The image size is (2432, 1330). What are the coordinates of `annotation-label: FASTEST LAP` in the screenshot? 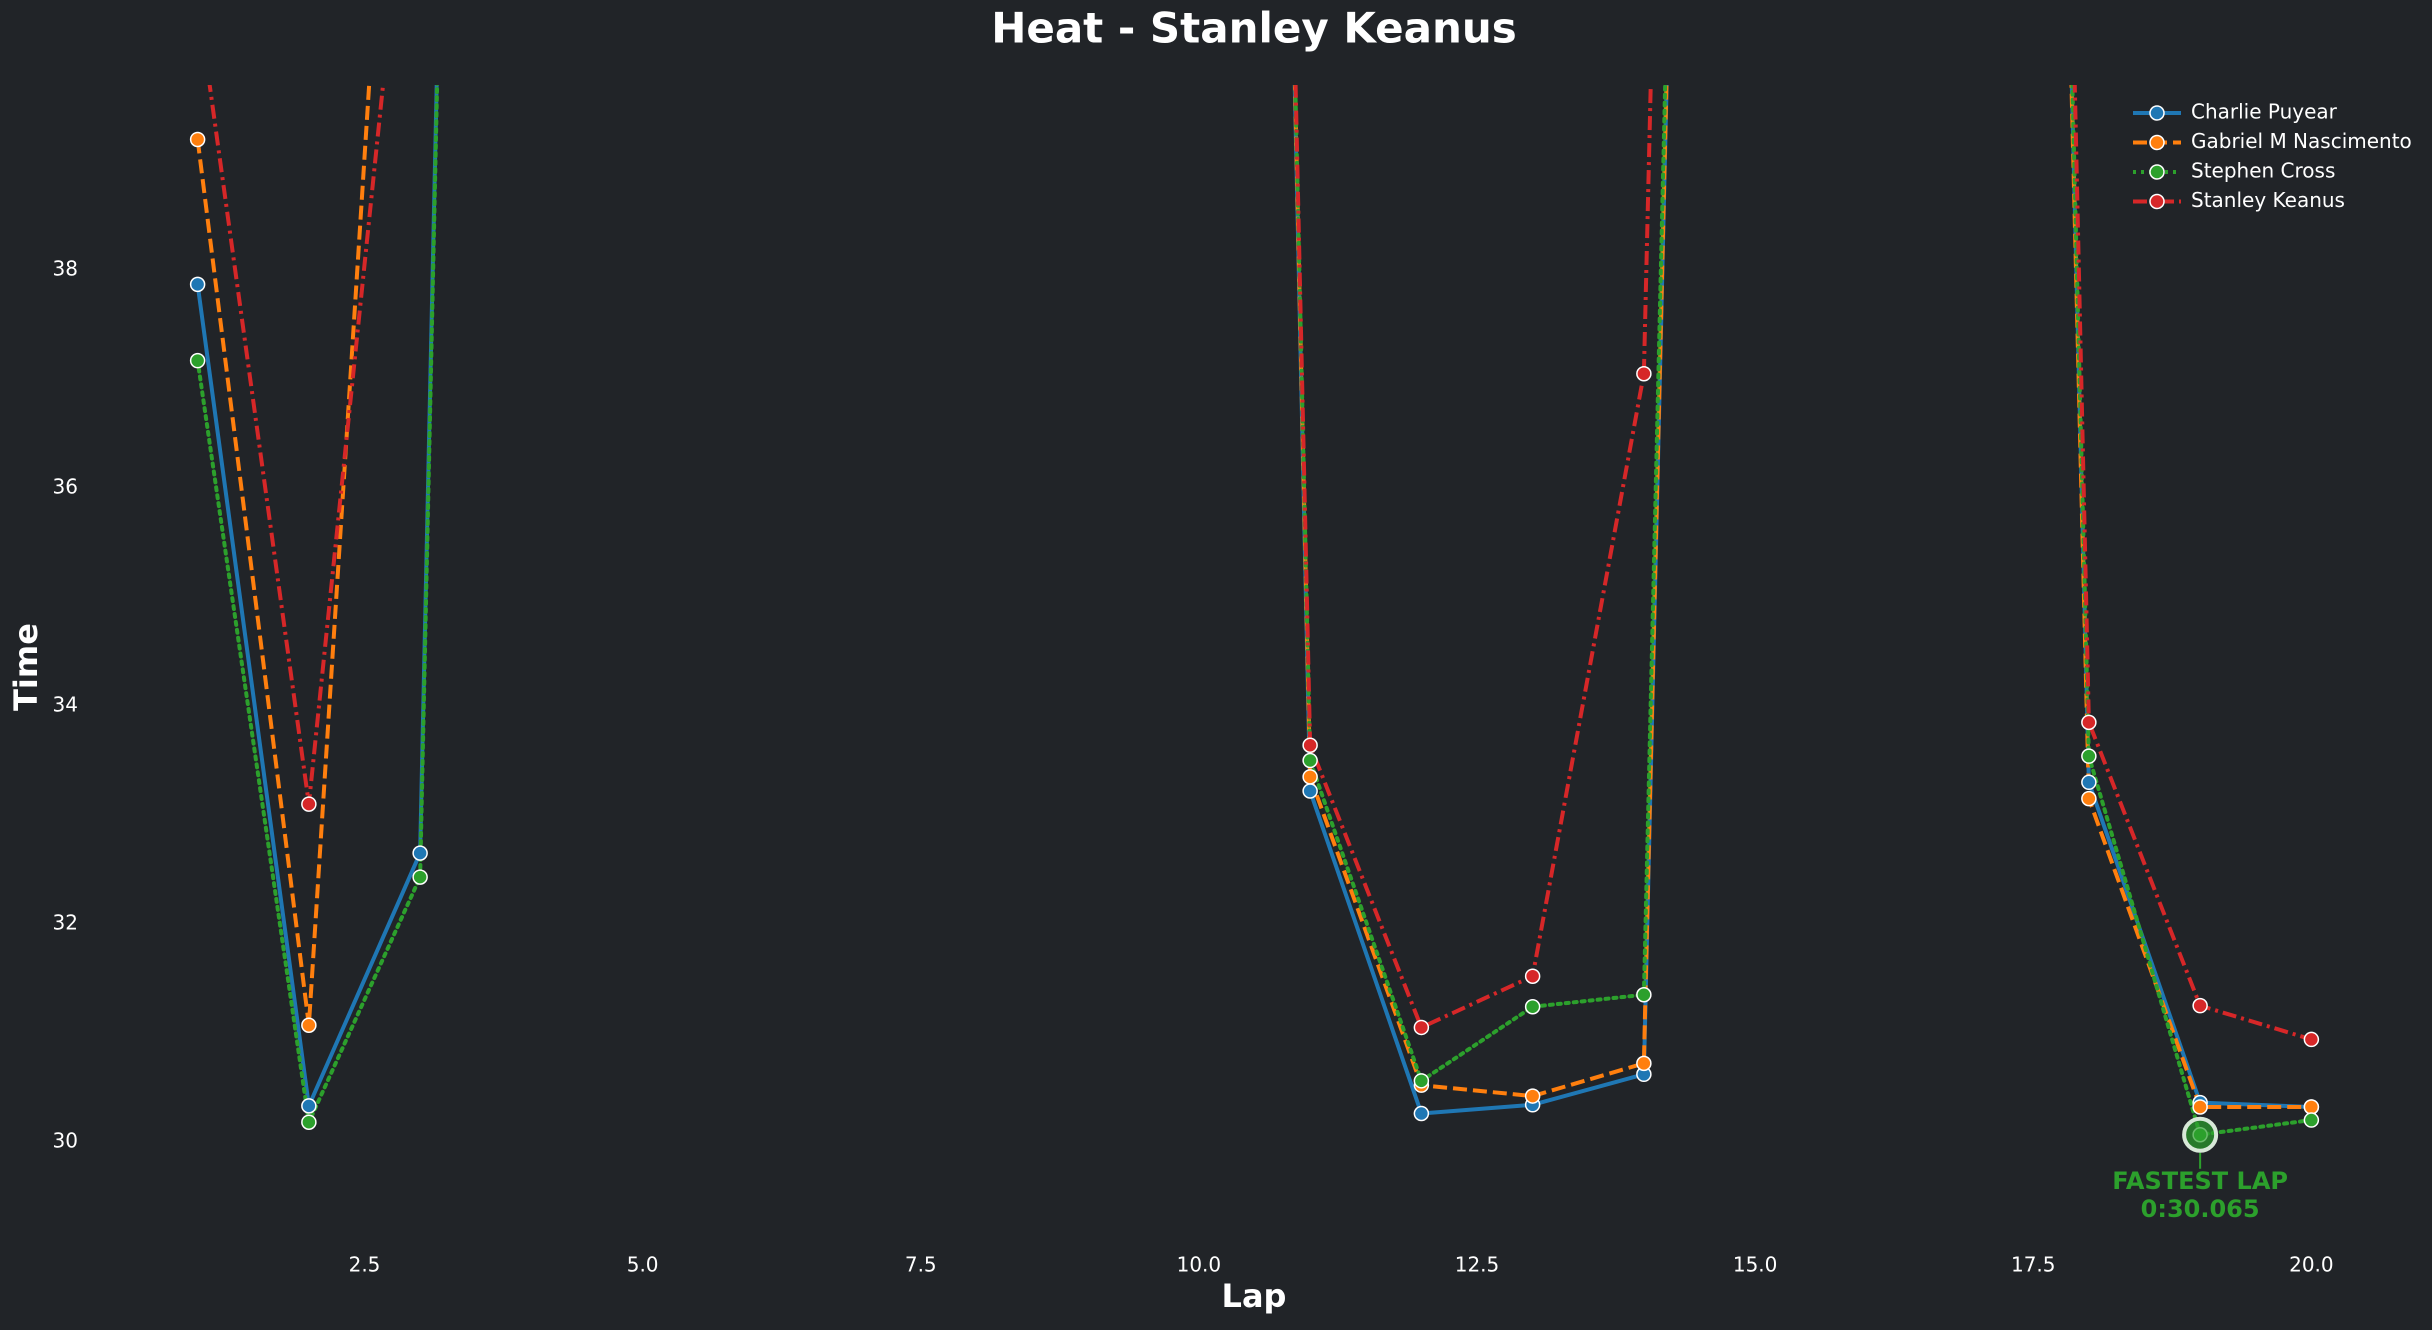 It's located at (2200, 1181).